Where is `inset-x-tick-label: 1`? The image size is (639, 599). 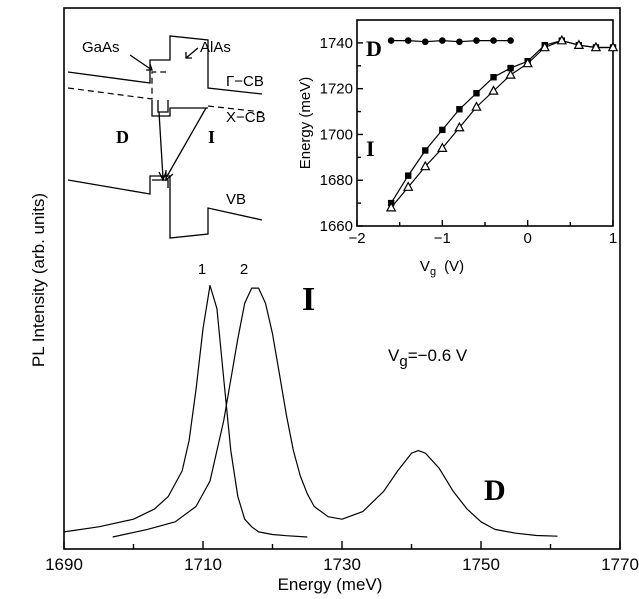
inset-x-tick-label: 1 is located at coordinates (613, 238).